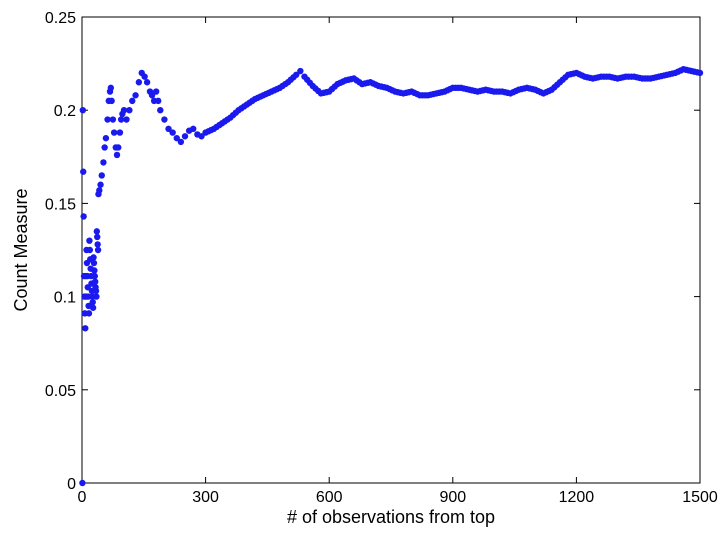 Image resolution: width=720 pixels, height=533 pixels. Describe the element at coordinates (60, 18) in the screenshot. I see `y-tick-label: 0.25` at that location.